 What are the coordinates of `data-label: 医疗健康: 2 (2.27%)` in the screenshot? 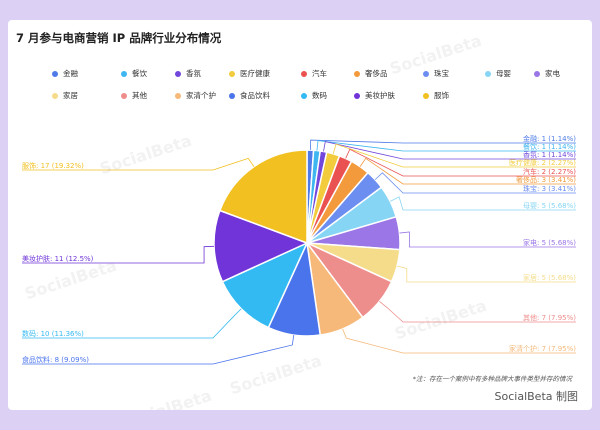 It's located at (542, 162).